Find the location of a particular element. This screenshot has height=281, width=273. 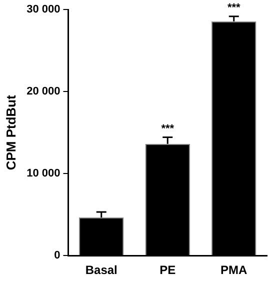

y-tick-label: 30 000 is located at coordinates (43, 10).